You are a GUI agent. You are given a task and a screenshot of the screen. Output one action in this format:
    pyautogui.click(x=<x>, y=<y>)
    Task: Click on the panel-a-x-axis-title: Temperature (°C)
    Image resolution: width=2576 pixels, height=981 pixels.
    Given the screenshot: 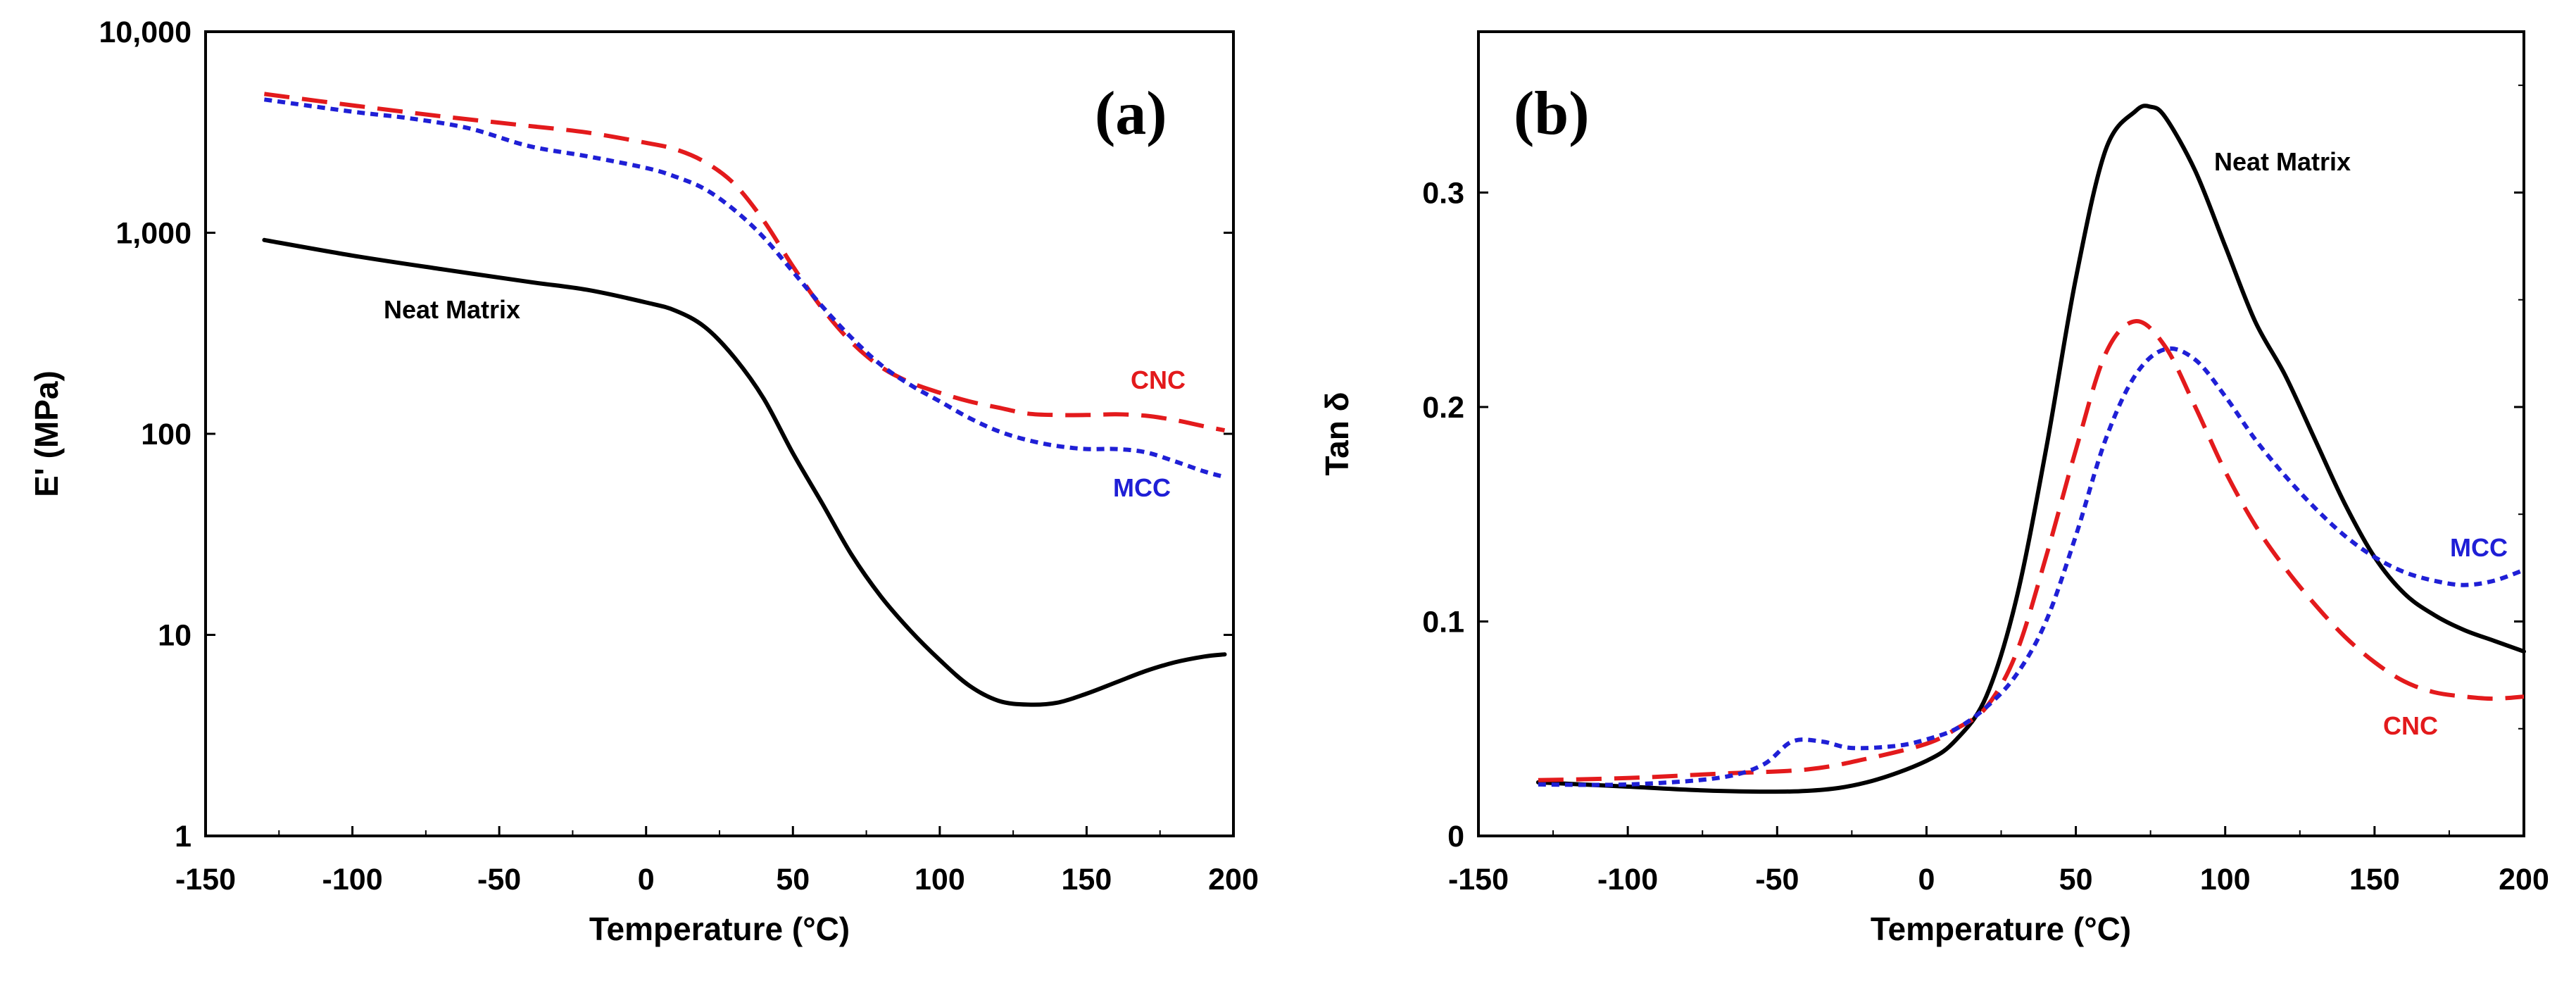 What is the action you would take?
    pyautogui.click(x=720, y=929)
    